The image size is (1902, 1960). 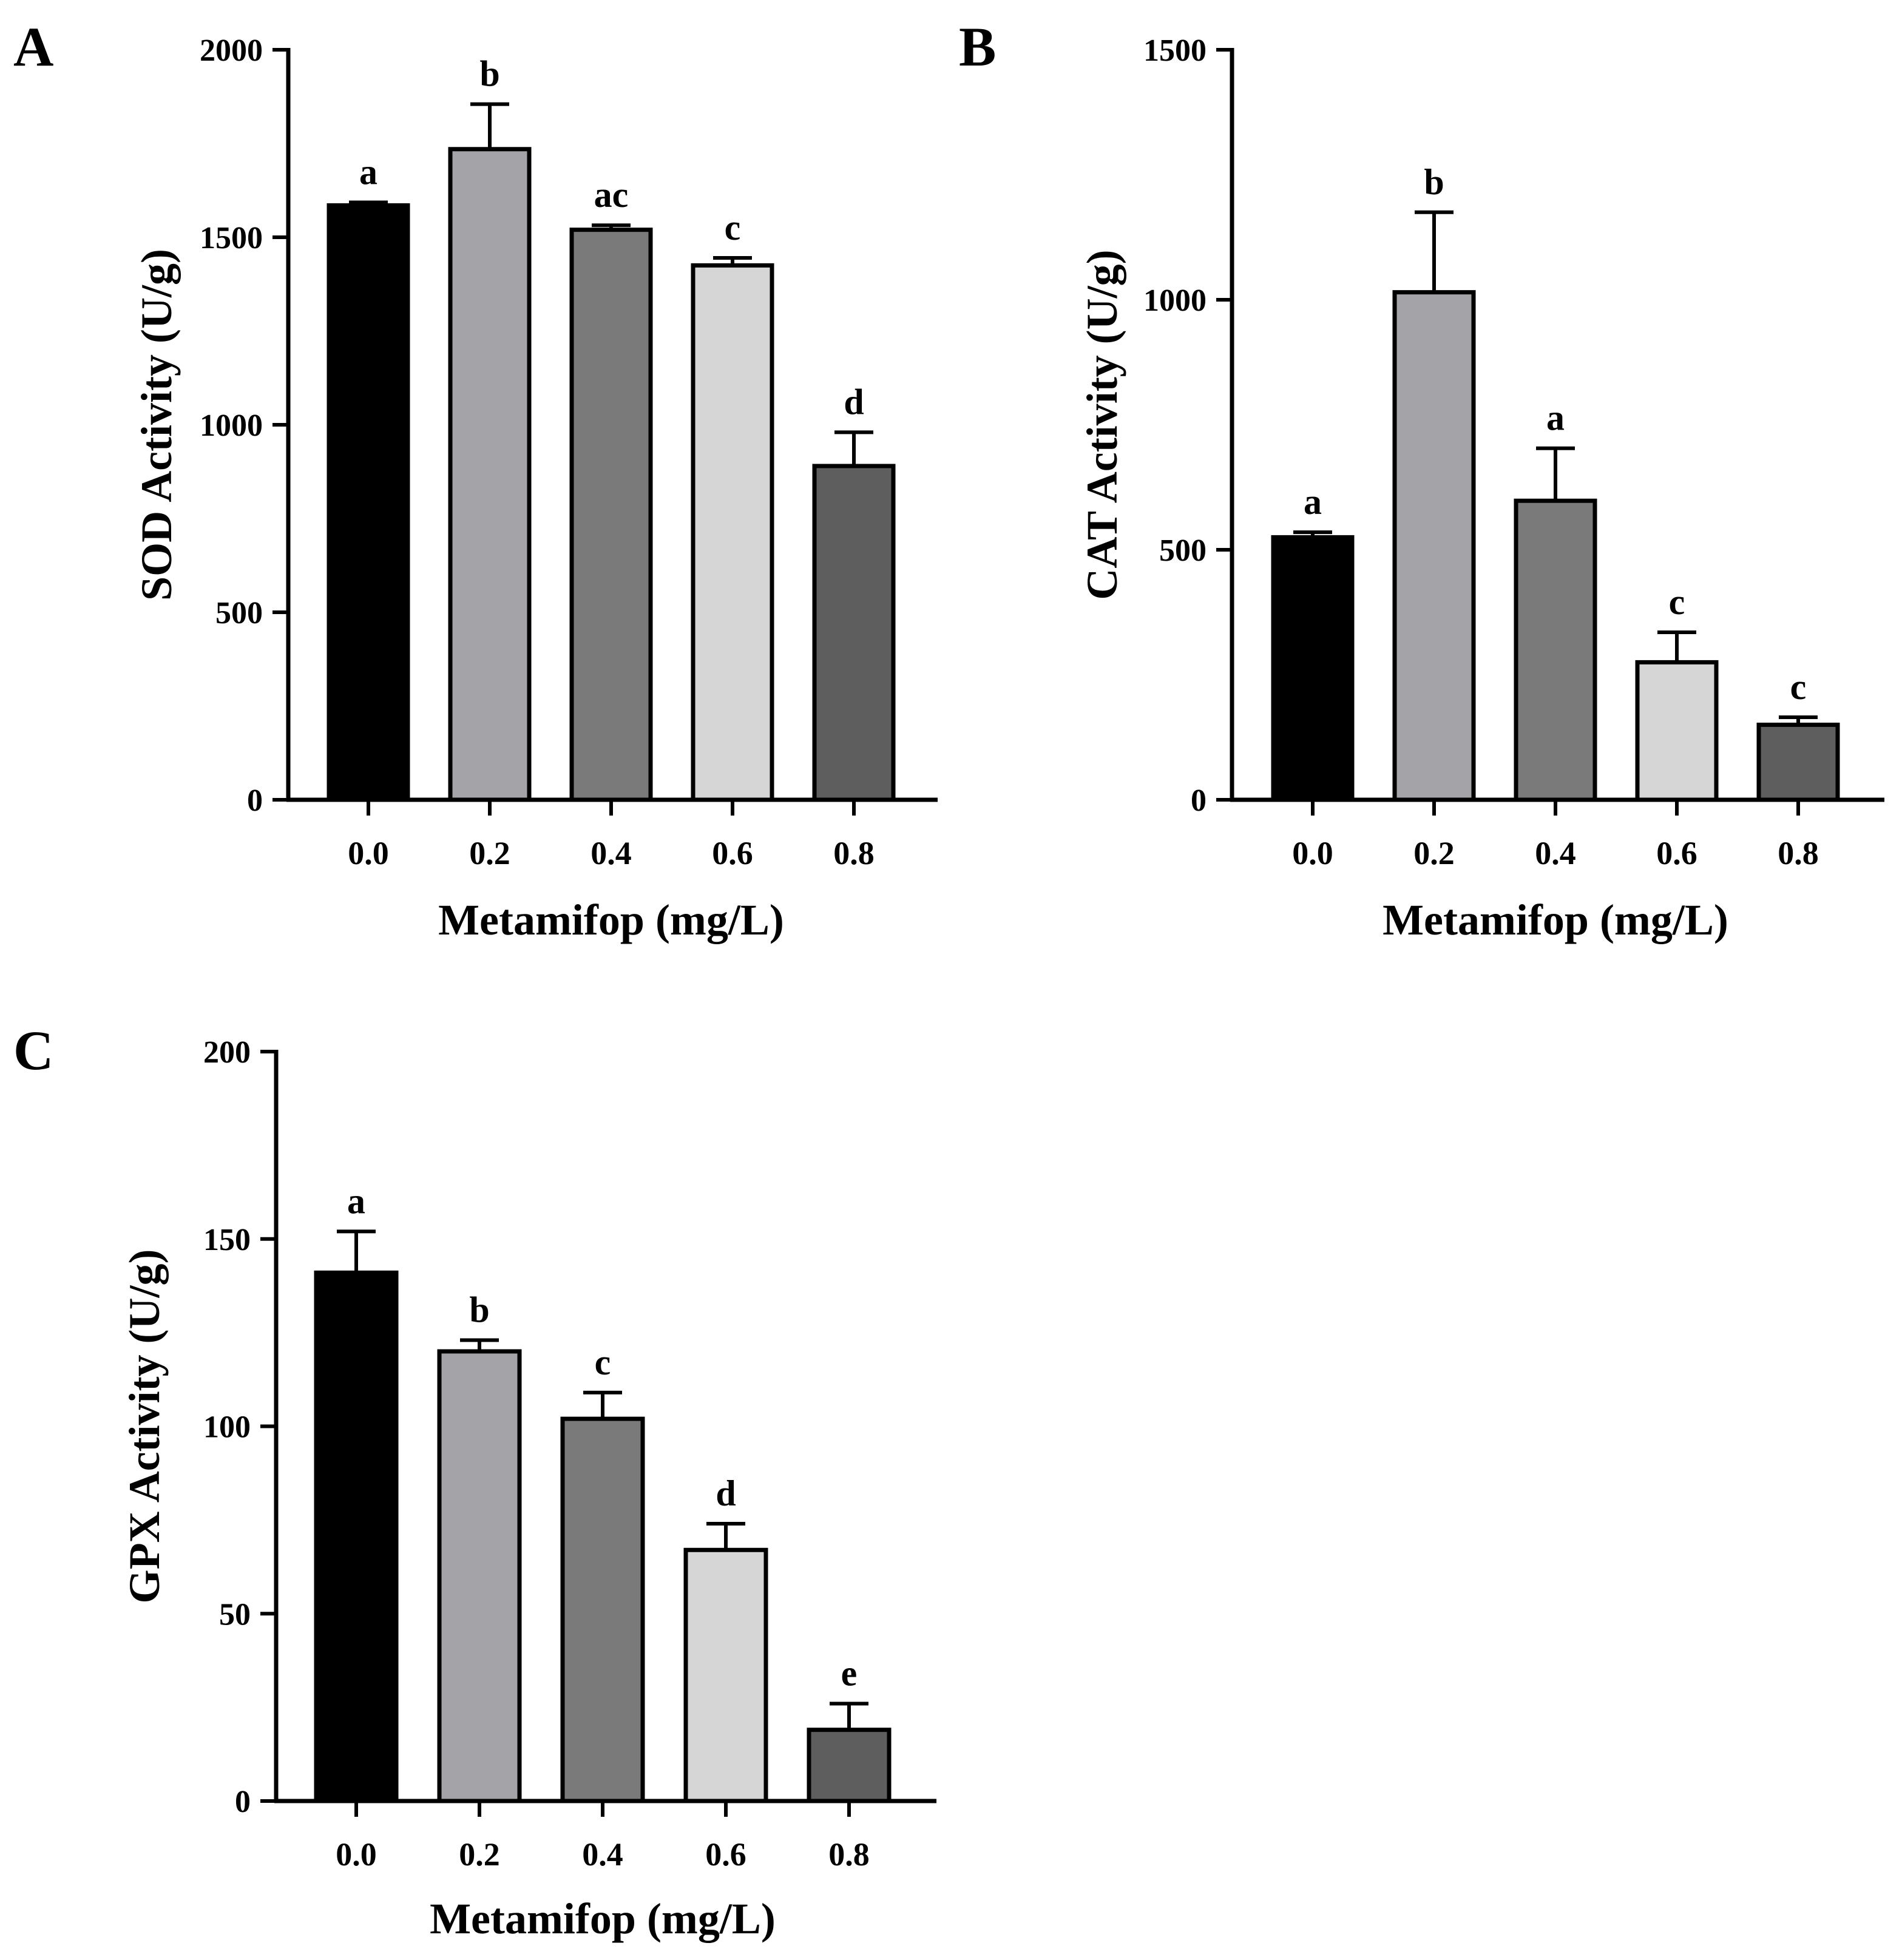 What do you see at coordinates (156, 425) in the screenshot?
I see `y-axis-title: SOD Activity (U/g)` at bounding box center [156, 425].